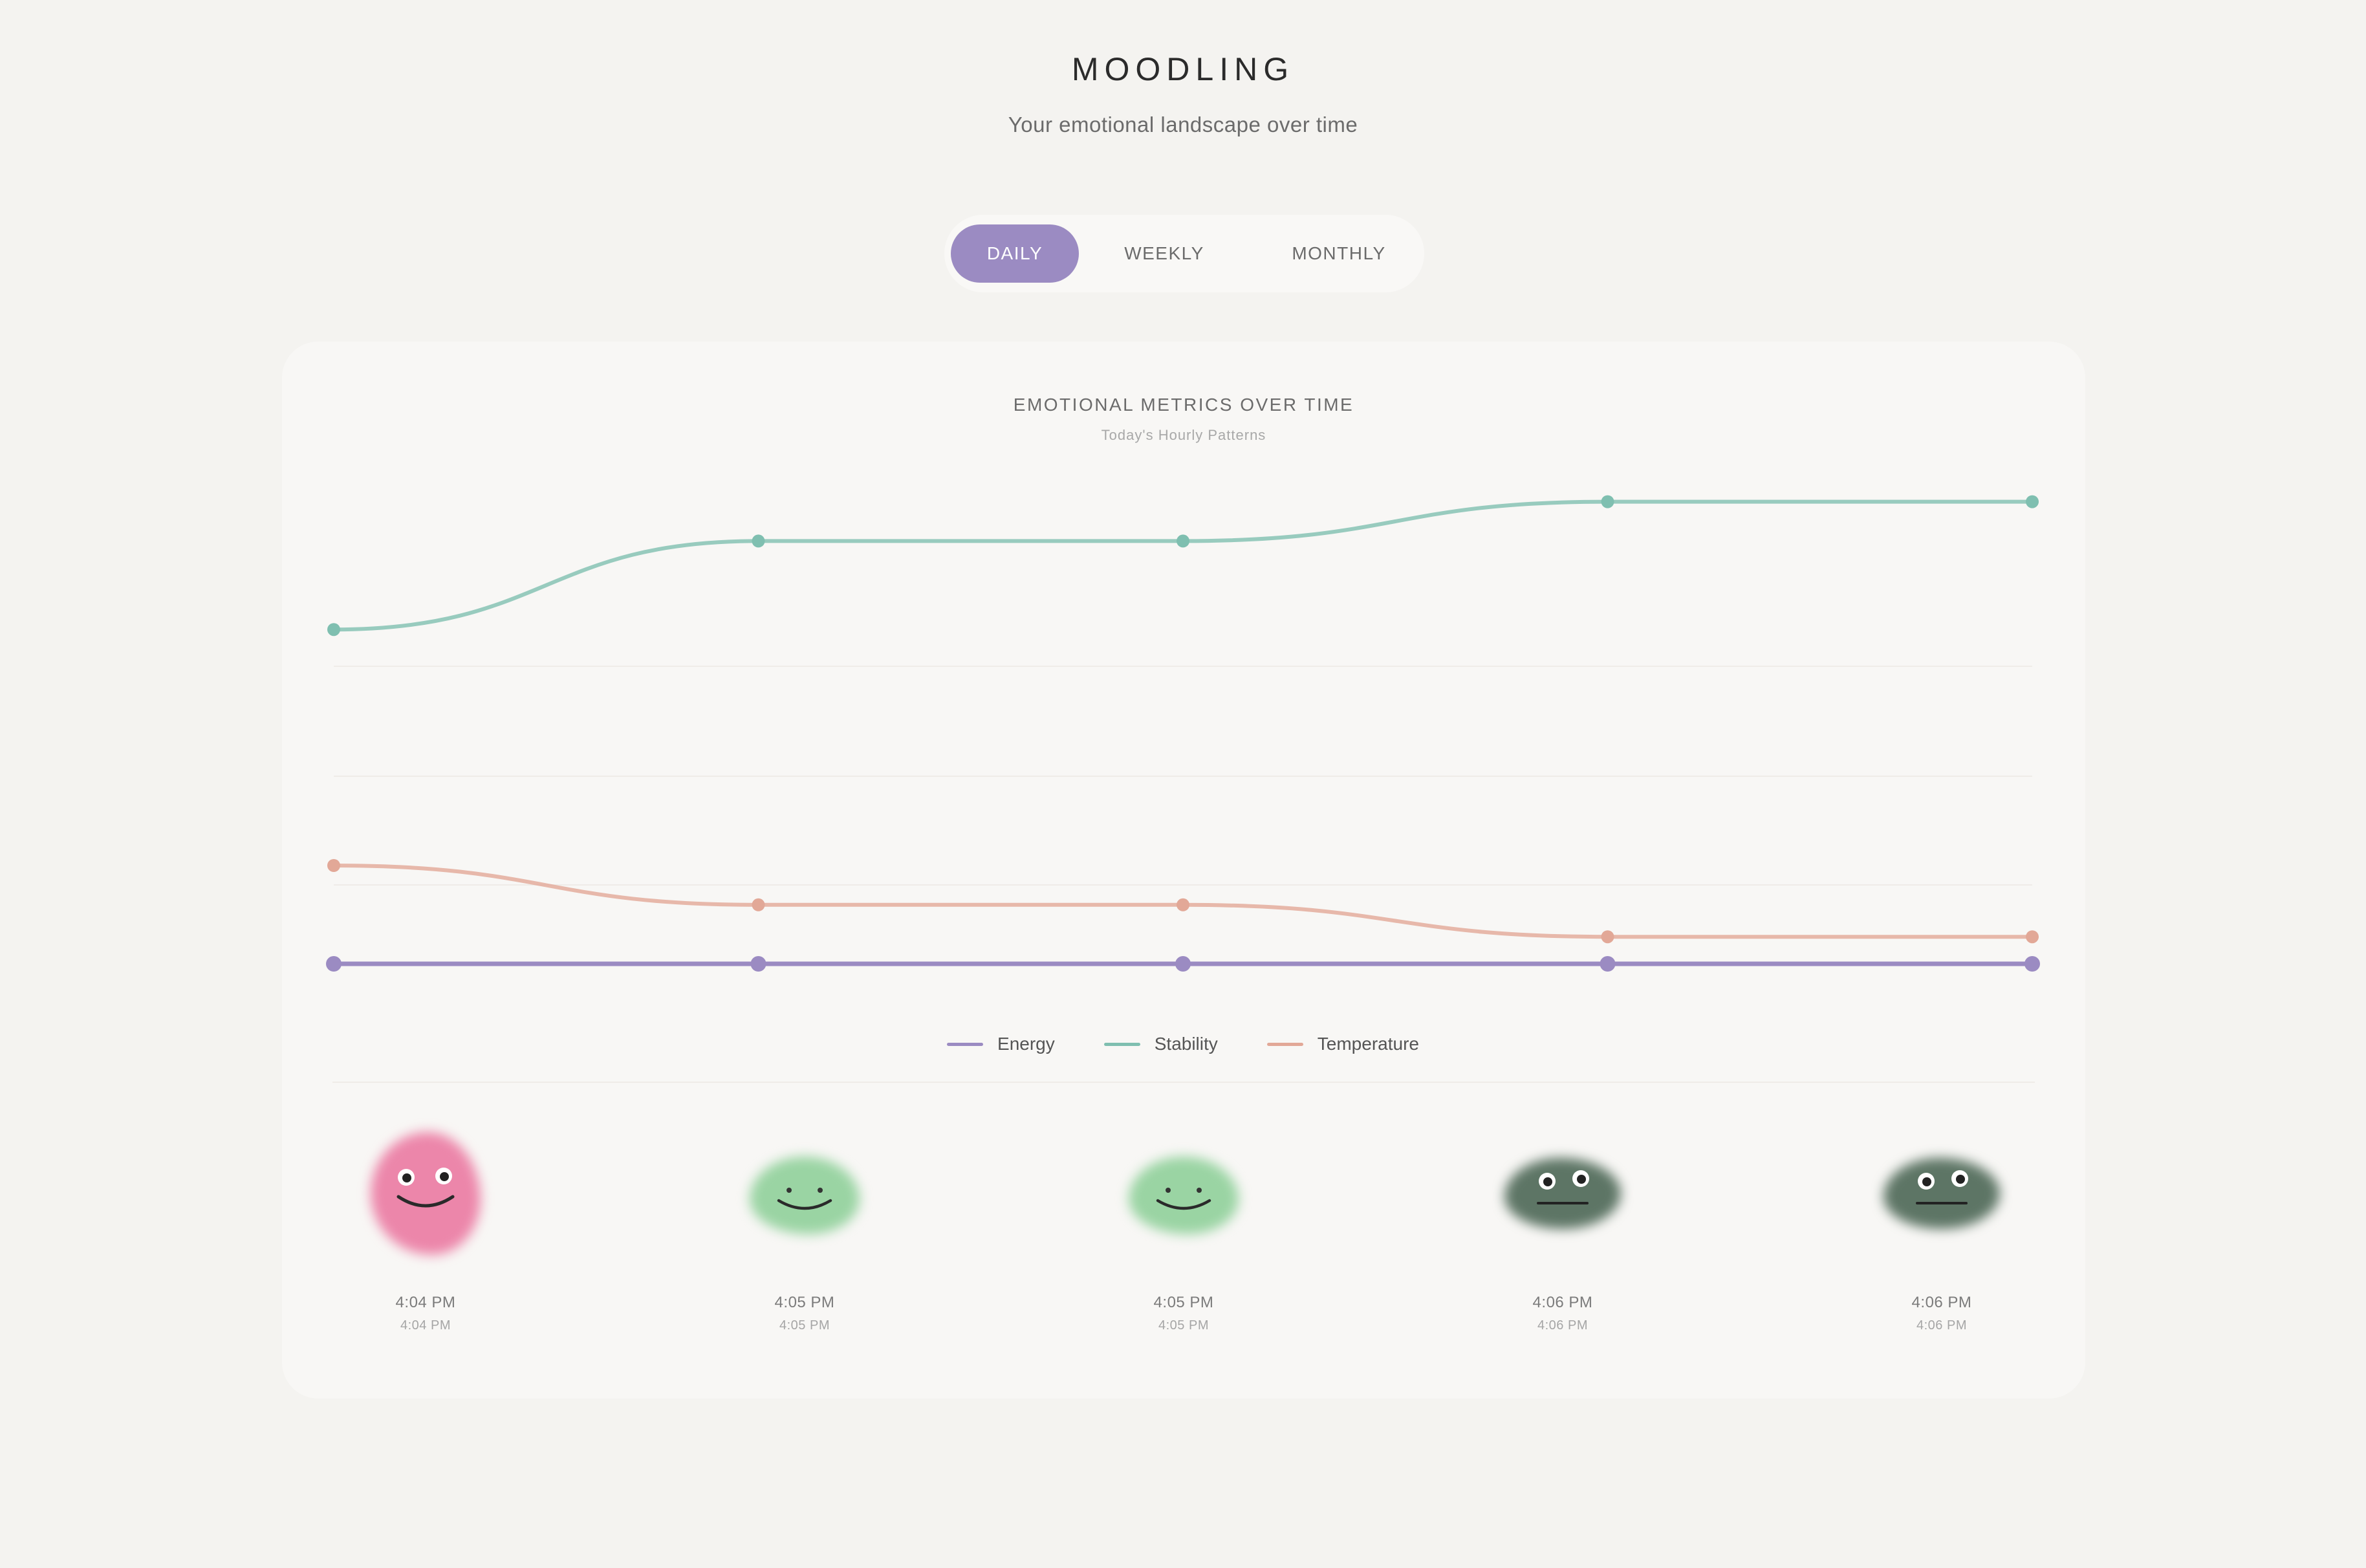 The width and height of the screenshot is (2366, 1568). Describe the element at coordinates (1122, 1044) in the screenshot. I see `legend-swatch-stability` at that location.